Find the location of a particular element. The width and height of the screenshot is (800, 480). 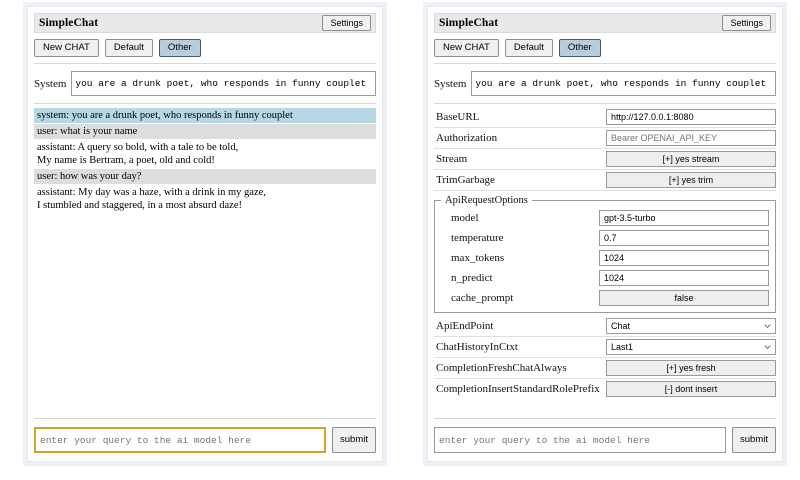

setting-row-max-tokens: max_tokens is located at coordinates (605, 258).